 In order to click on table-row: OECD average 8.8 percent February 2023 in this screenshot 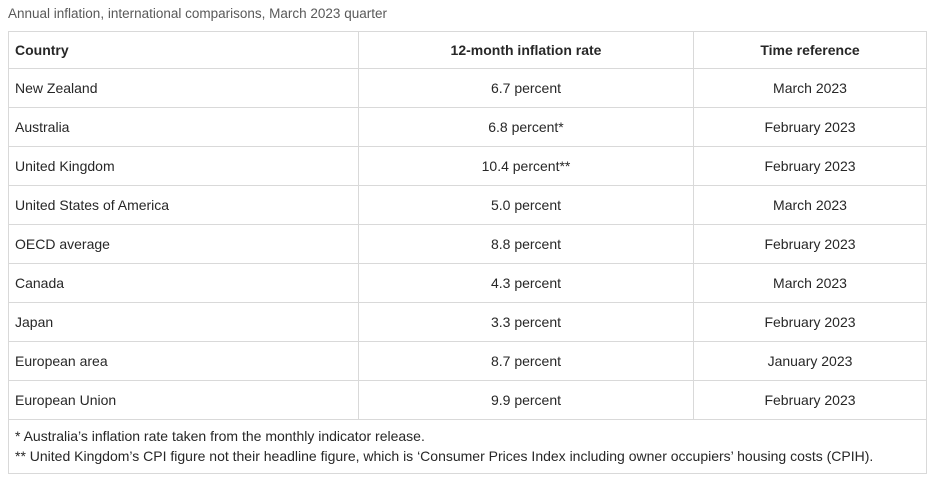, I will do `click(467, 244)`.